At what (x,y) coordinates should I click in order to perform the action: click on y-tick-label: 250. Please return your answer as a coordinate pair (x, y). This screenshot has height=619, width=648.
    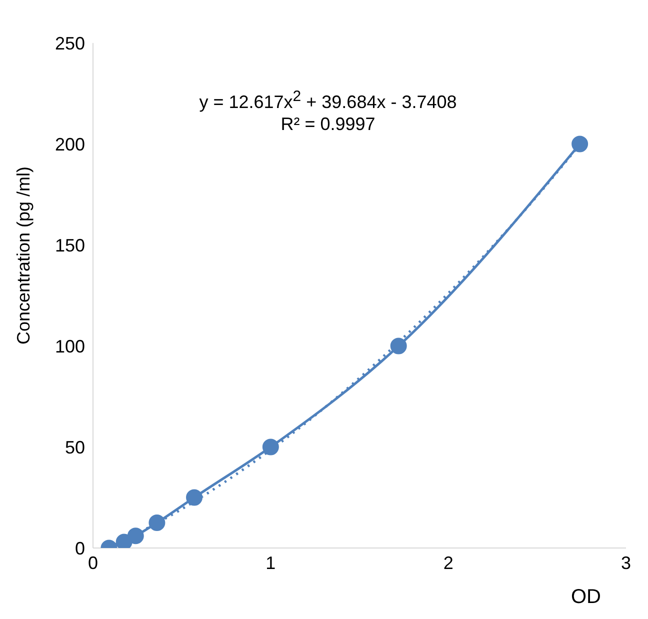
    Looking at the image, I should click on (69, 43).